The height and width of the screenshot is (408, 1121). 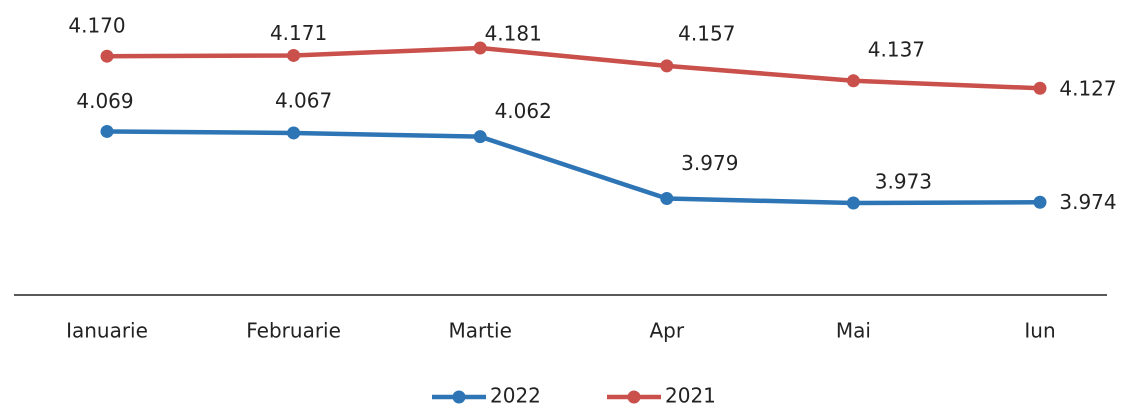 I want to click on data-label: 4.157, so click(x=706, y=33).